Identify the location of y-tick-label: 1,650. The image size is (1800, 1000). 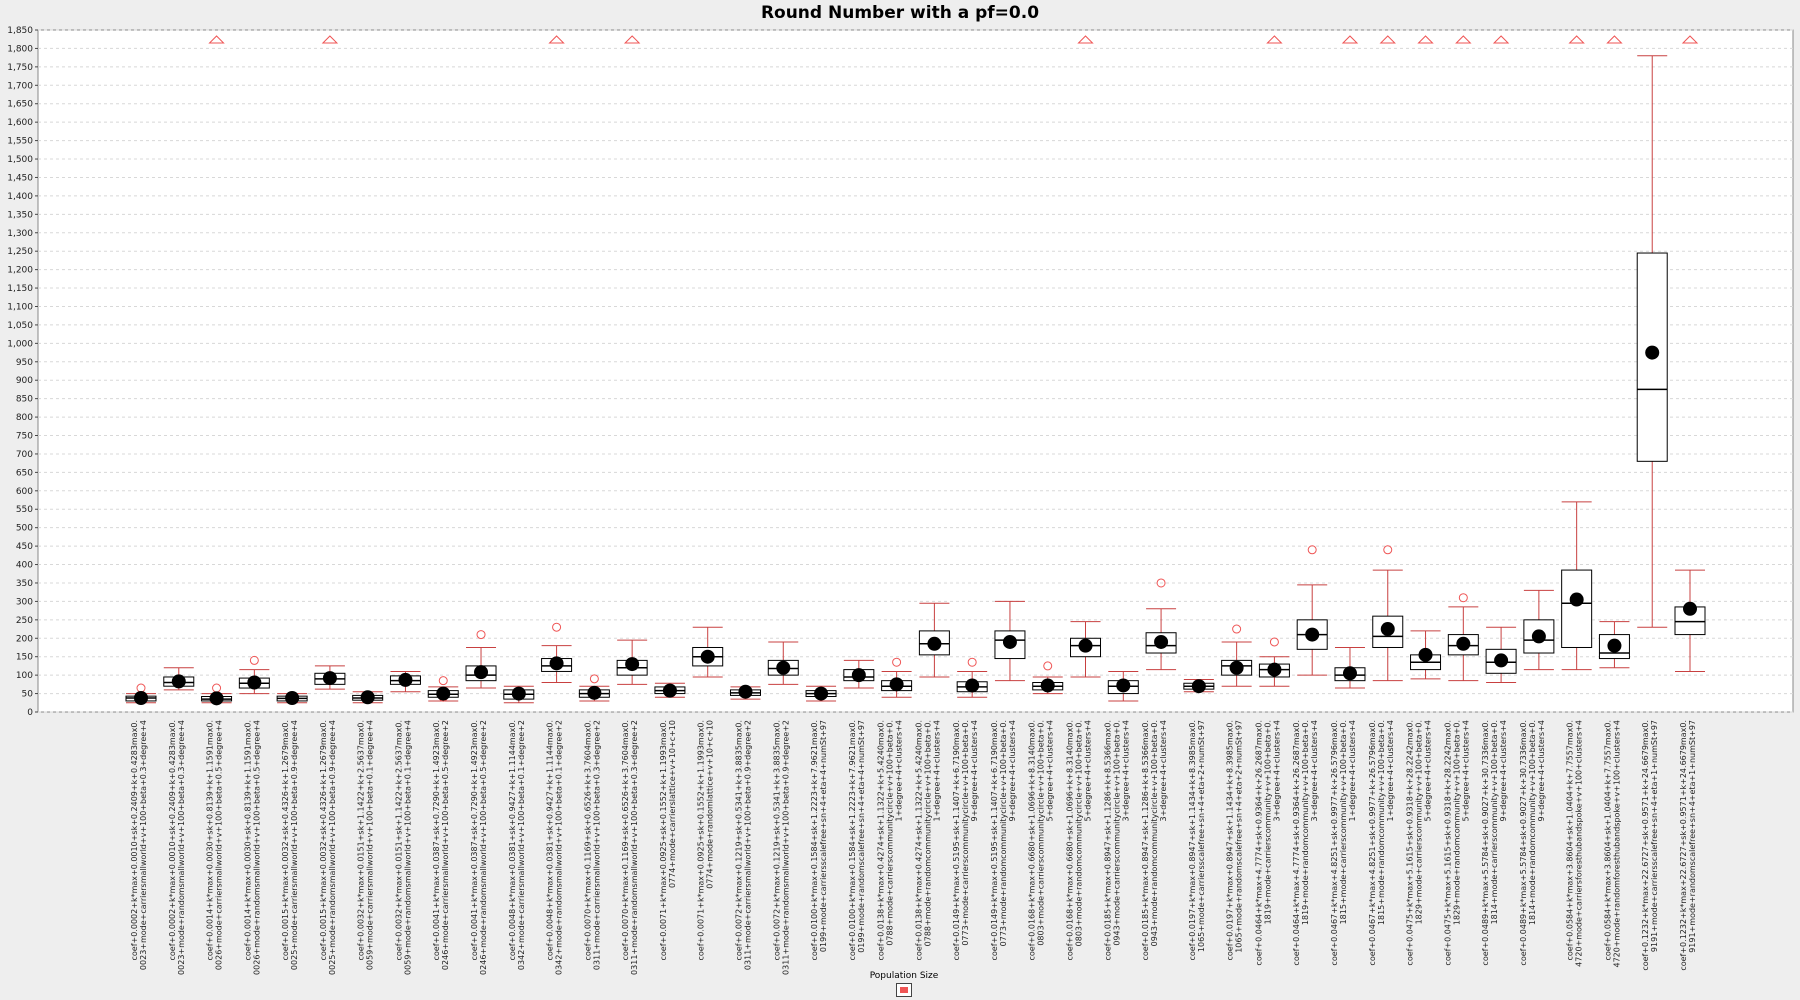
(20, 105).